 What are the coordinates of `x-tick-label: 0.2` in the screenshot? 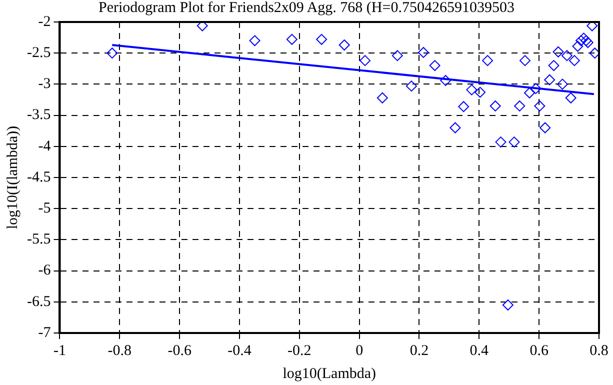 It's located at (419, 350).